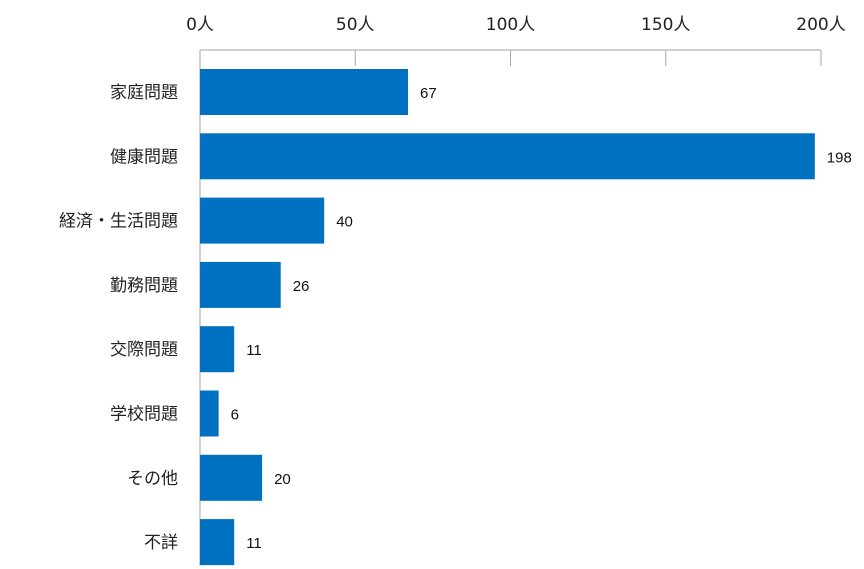  I want to click on category-label: 家庭問題, so click(144, 93).